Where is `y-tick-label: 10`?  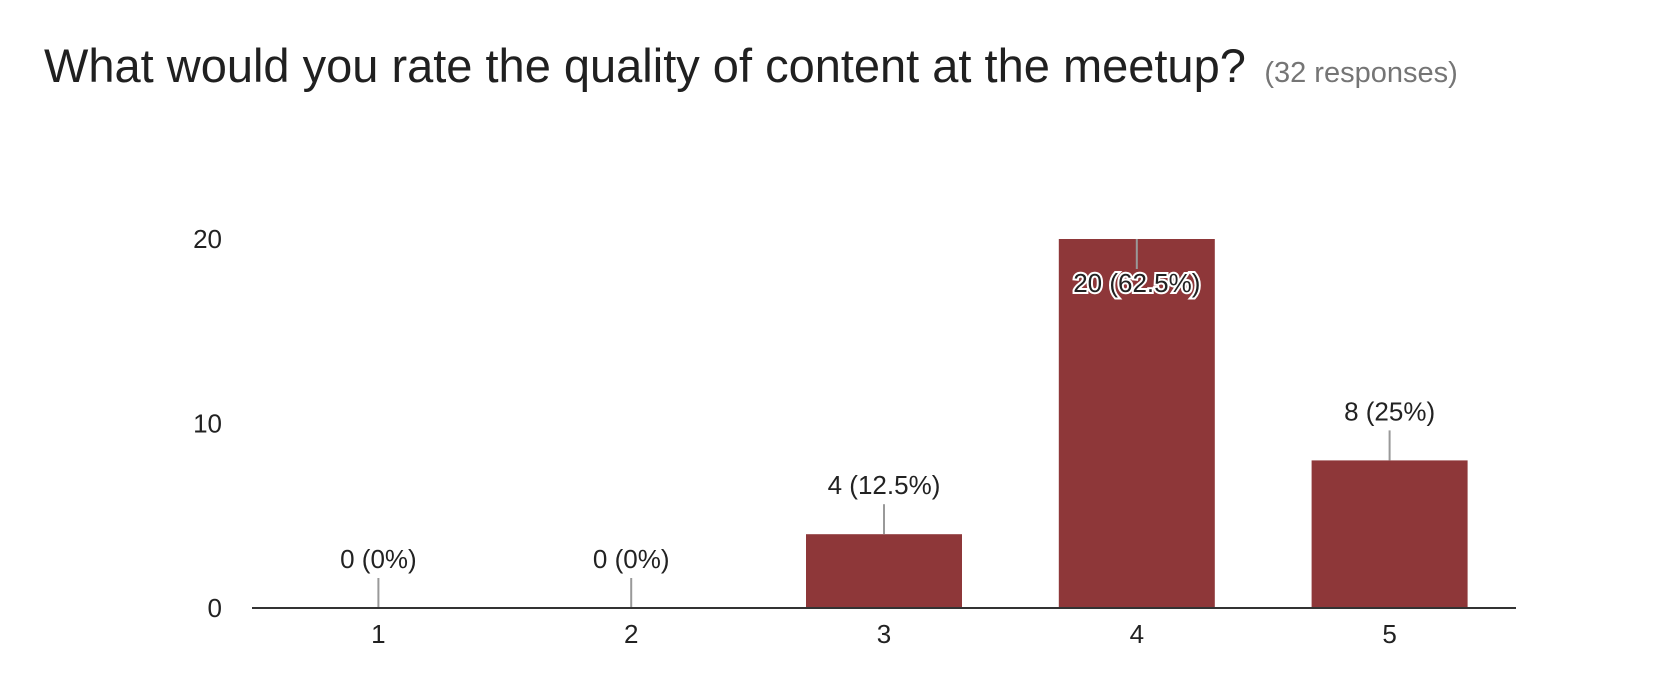
y-tick-label: 10 is located at coordinates (207, 424).